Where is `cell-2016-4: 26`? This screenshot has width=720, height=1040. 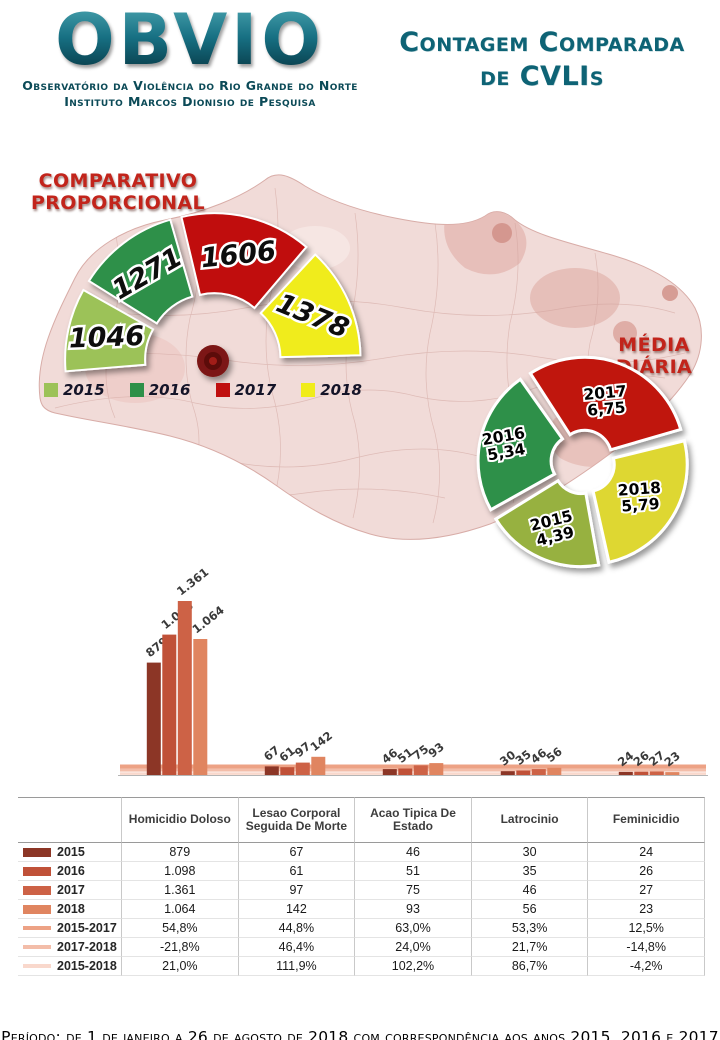
cell-2016-4: 26 is located at coordinates (646, 871).